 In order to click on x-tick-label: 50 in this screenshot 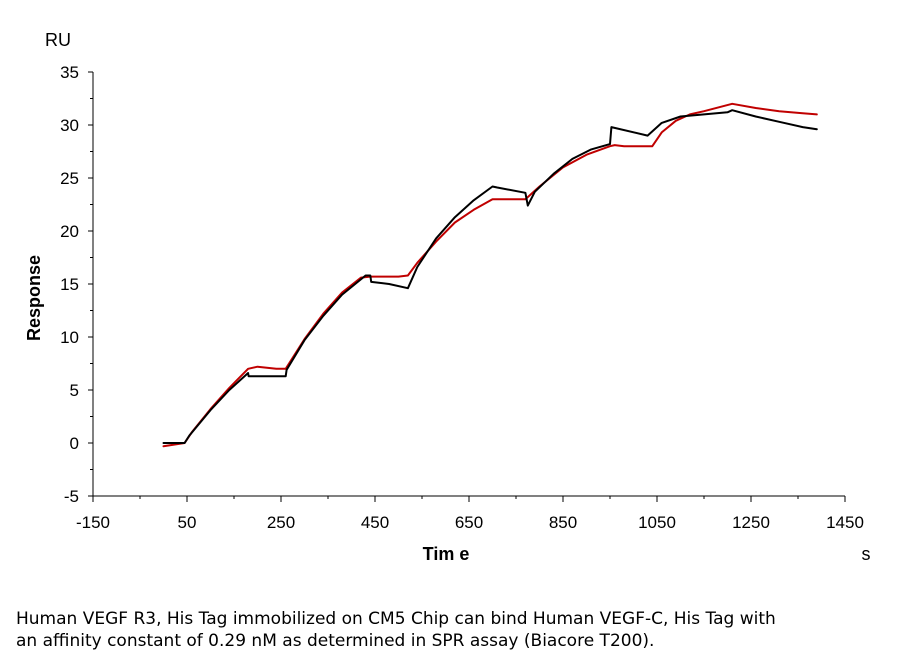, I will do `click(187, 522)`.